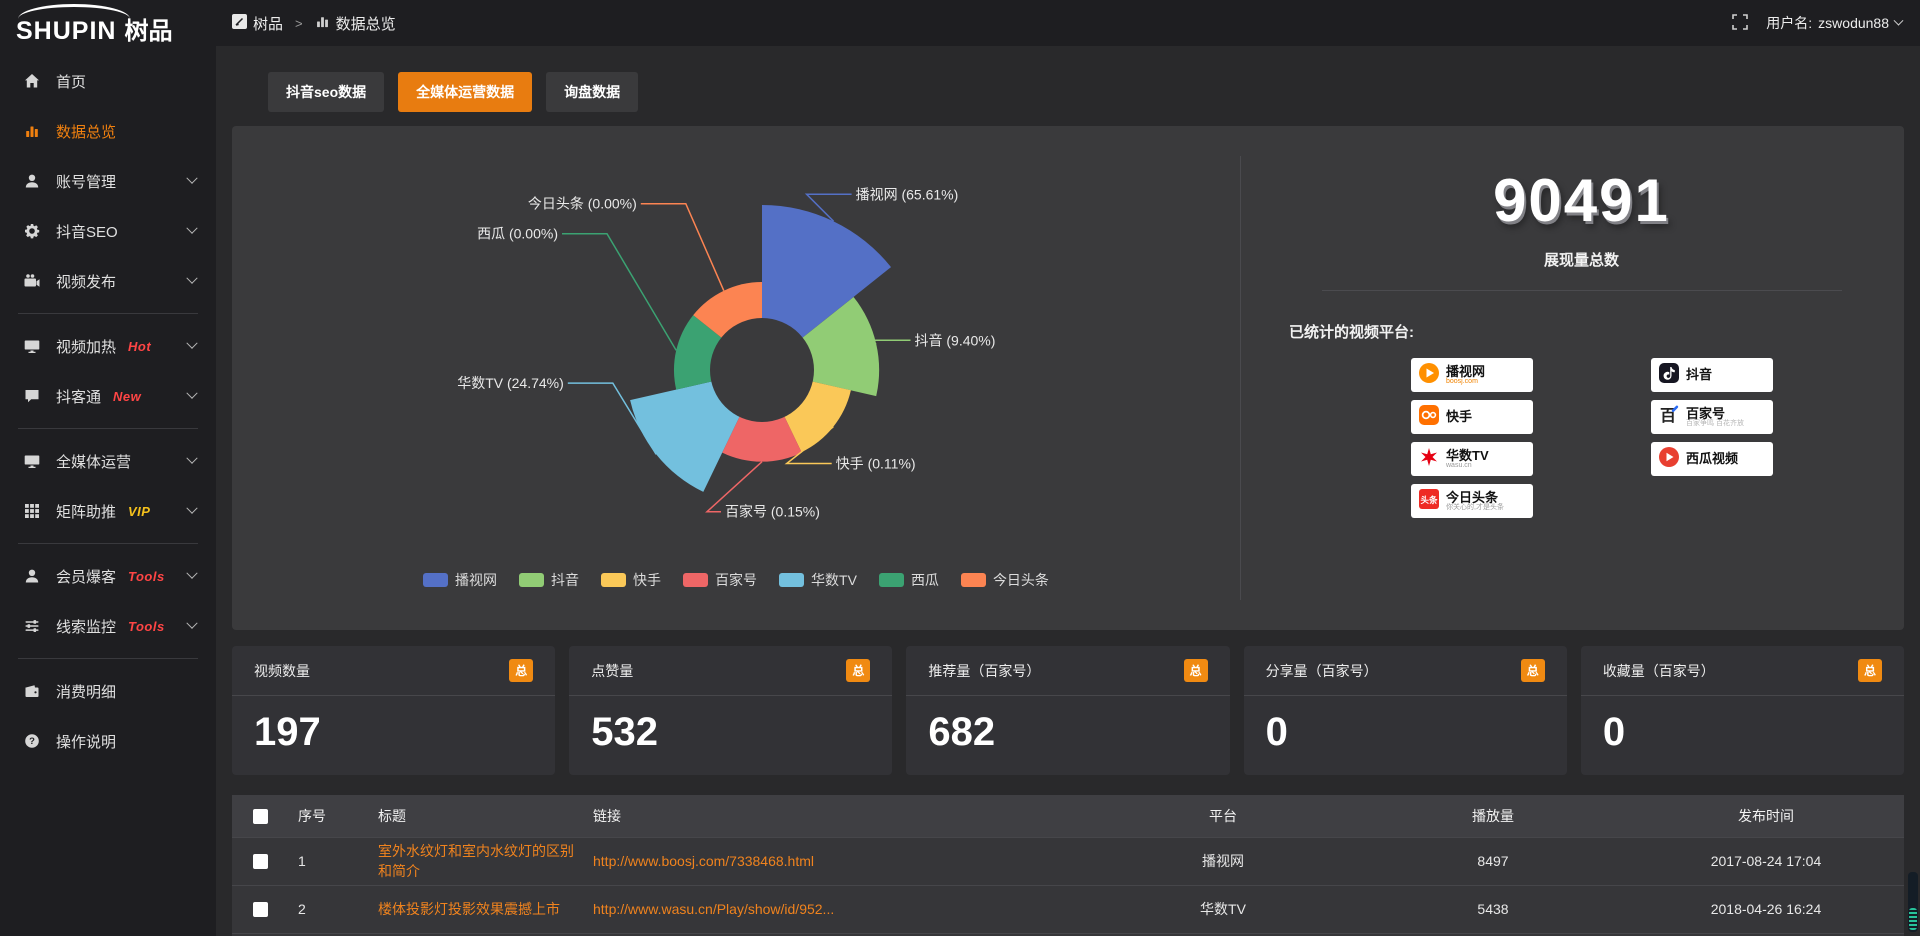  I want to click on sidebar-item-data-overview: 数据总览, so click(108, 131).